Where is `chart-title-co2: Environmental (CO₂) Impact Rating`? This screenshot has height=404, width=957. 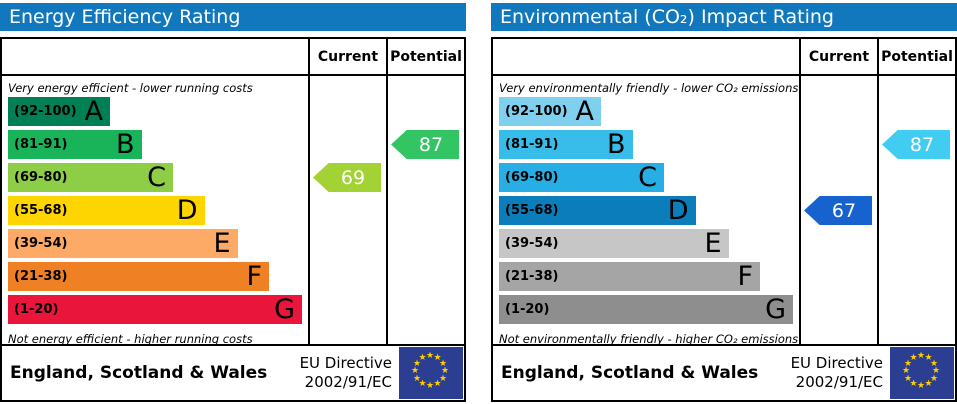
chart-title-co2: Environmental (CO₂) Impact Rating is located at coordinates (724, 17).